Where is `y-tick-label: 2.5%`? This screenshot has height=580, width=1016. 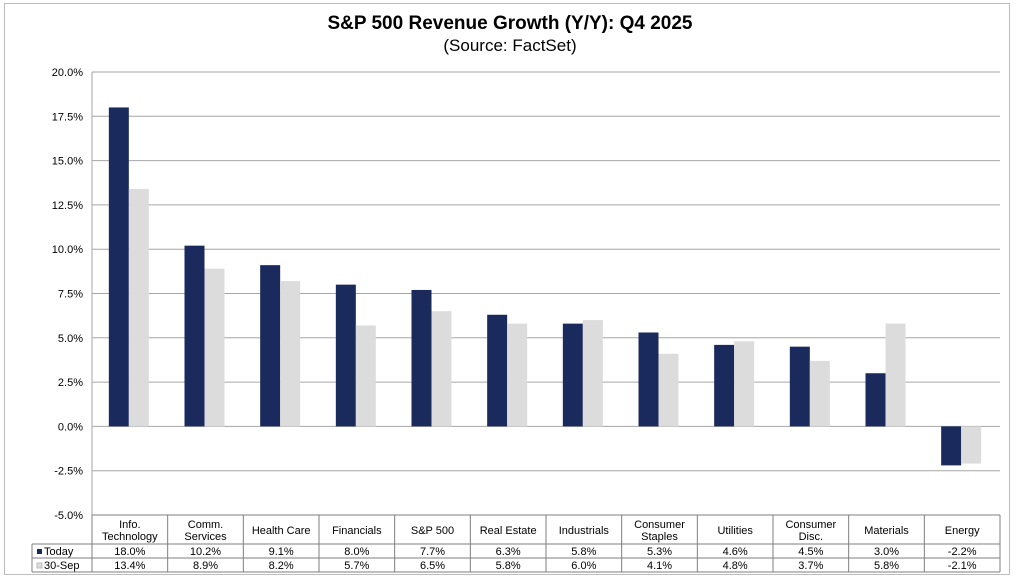 y-tick-label: 2.5% is located at coordinates (70, 383).